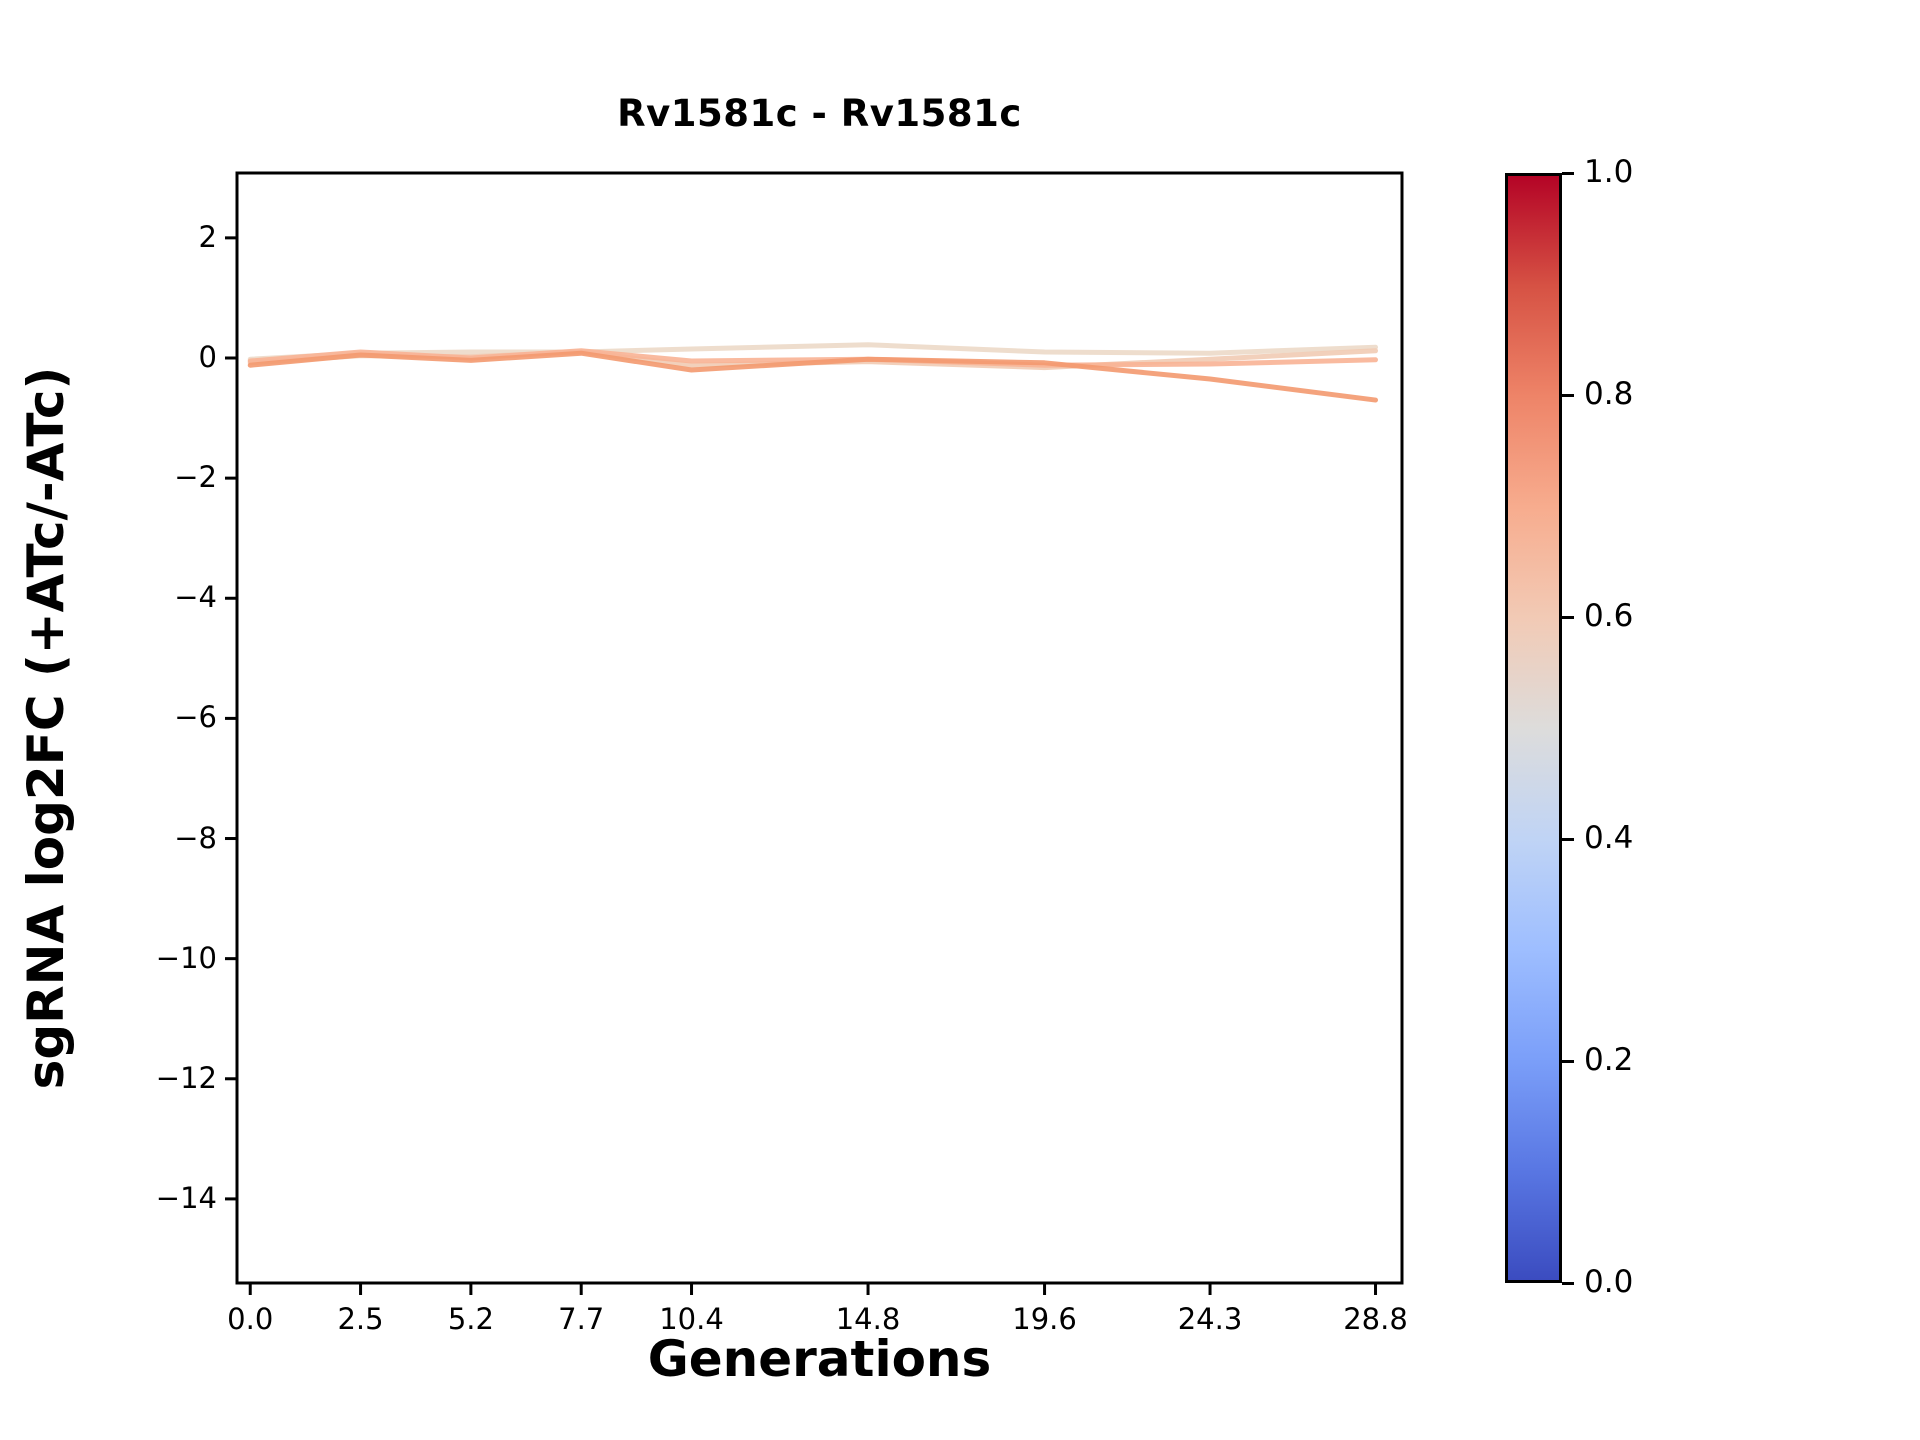 Image resolution: width=1920 pixels, height=1440 pixels. What do you see at coordinates (195, 717) in the screenshot?
I see `y-tick-label: −6` at bounding box center [195, 717].